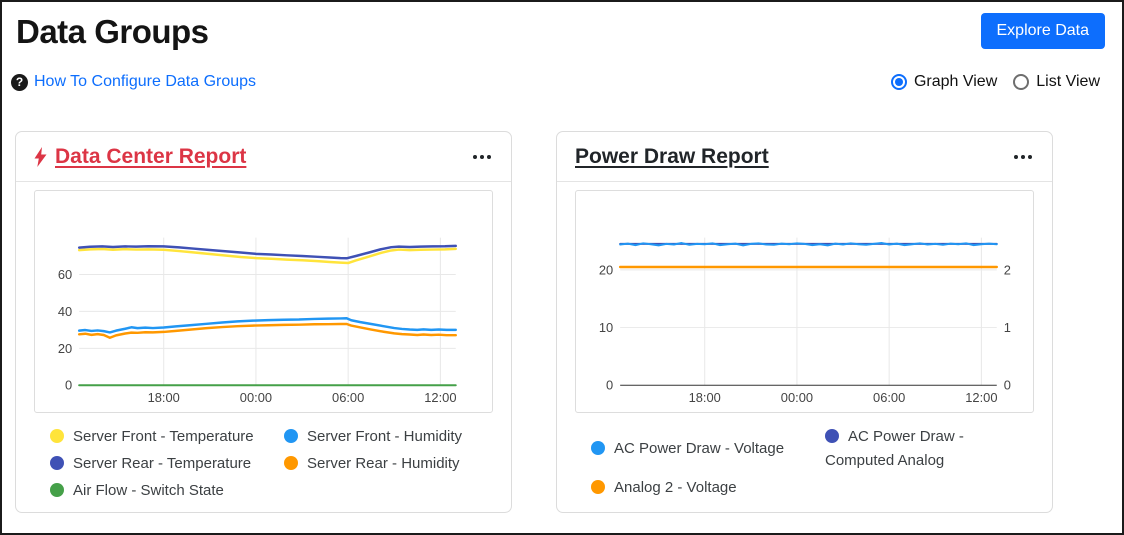 Image resolution: width=1124 pixels, height=535 pixels. Describe the element at coordinates (606, 327) in the screenshot. I see `svg-text: 10` at that location.